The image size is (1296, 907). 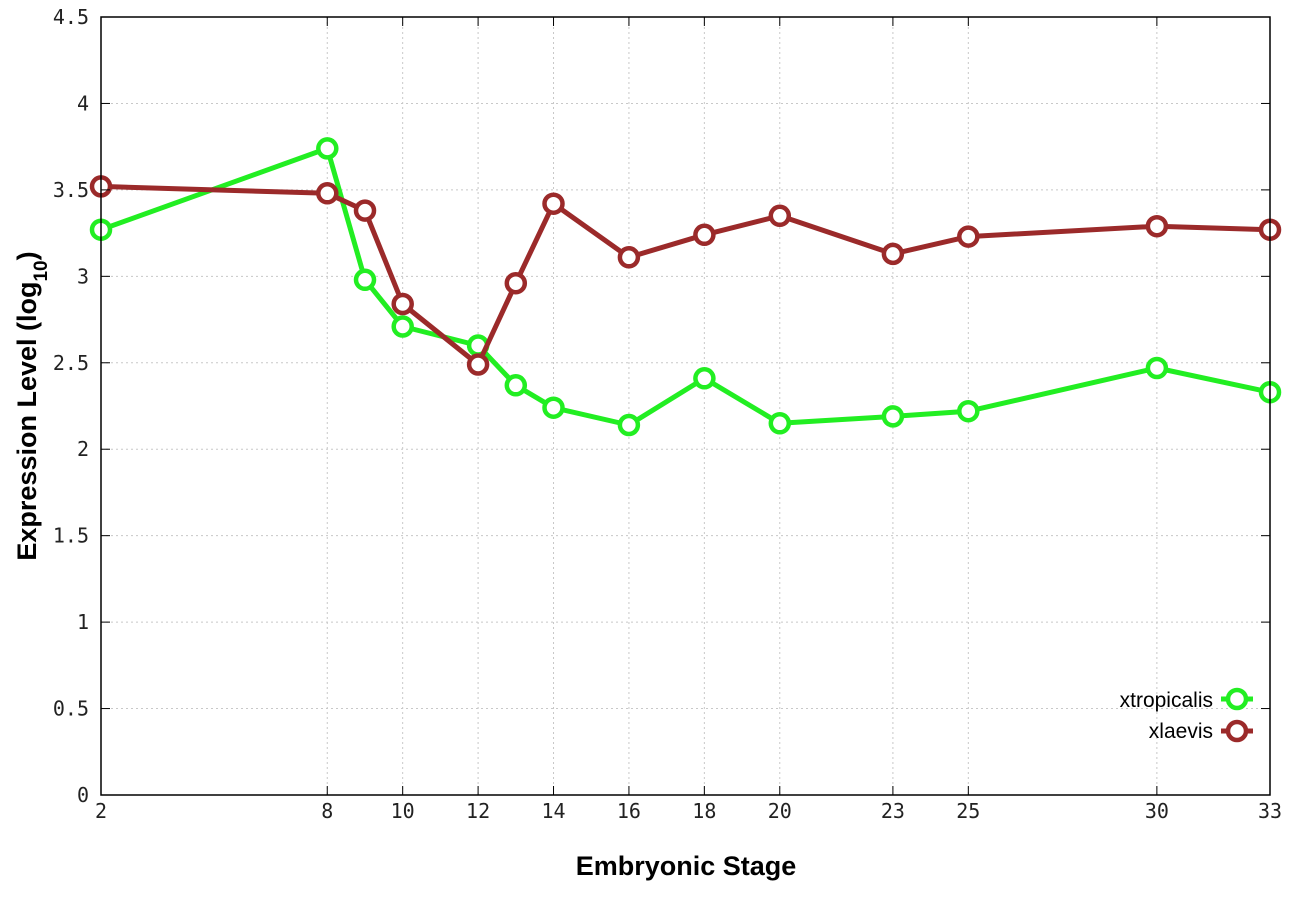 I want to click on y-tick-label-3-5: 3.5, so click(x=71, y=190).